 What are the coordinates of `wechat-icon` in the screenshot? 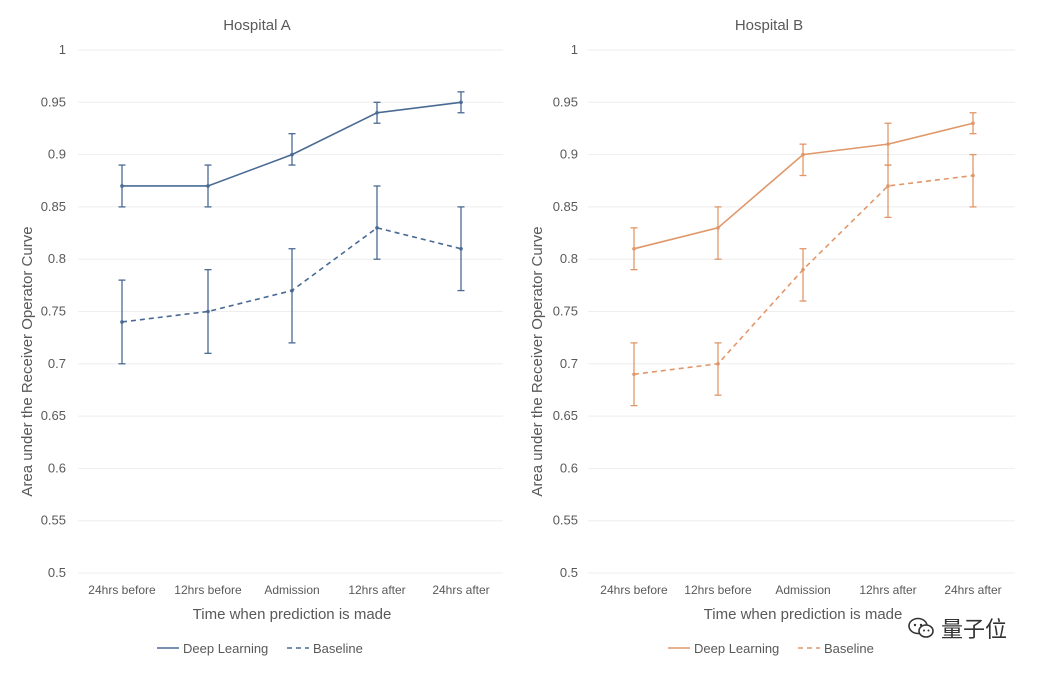 It's located at (921, 627).